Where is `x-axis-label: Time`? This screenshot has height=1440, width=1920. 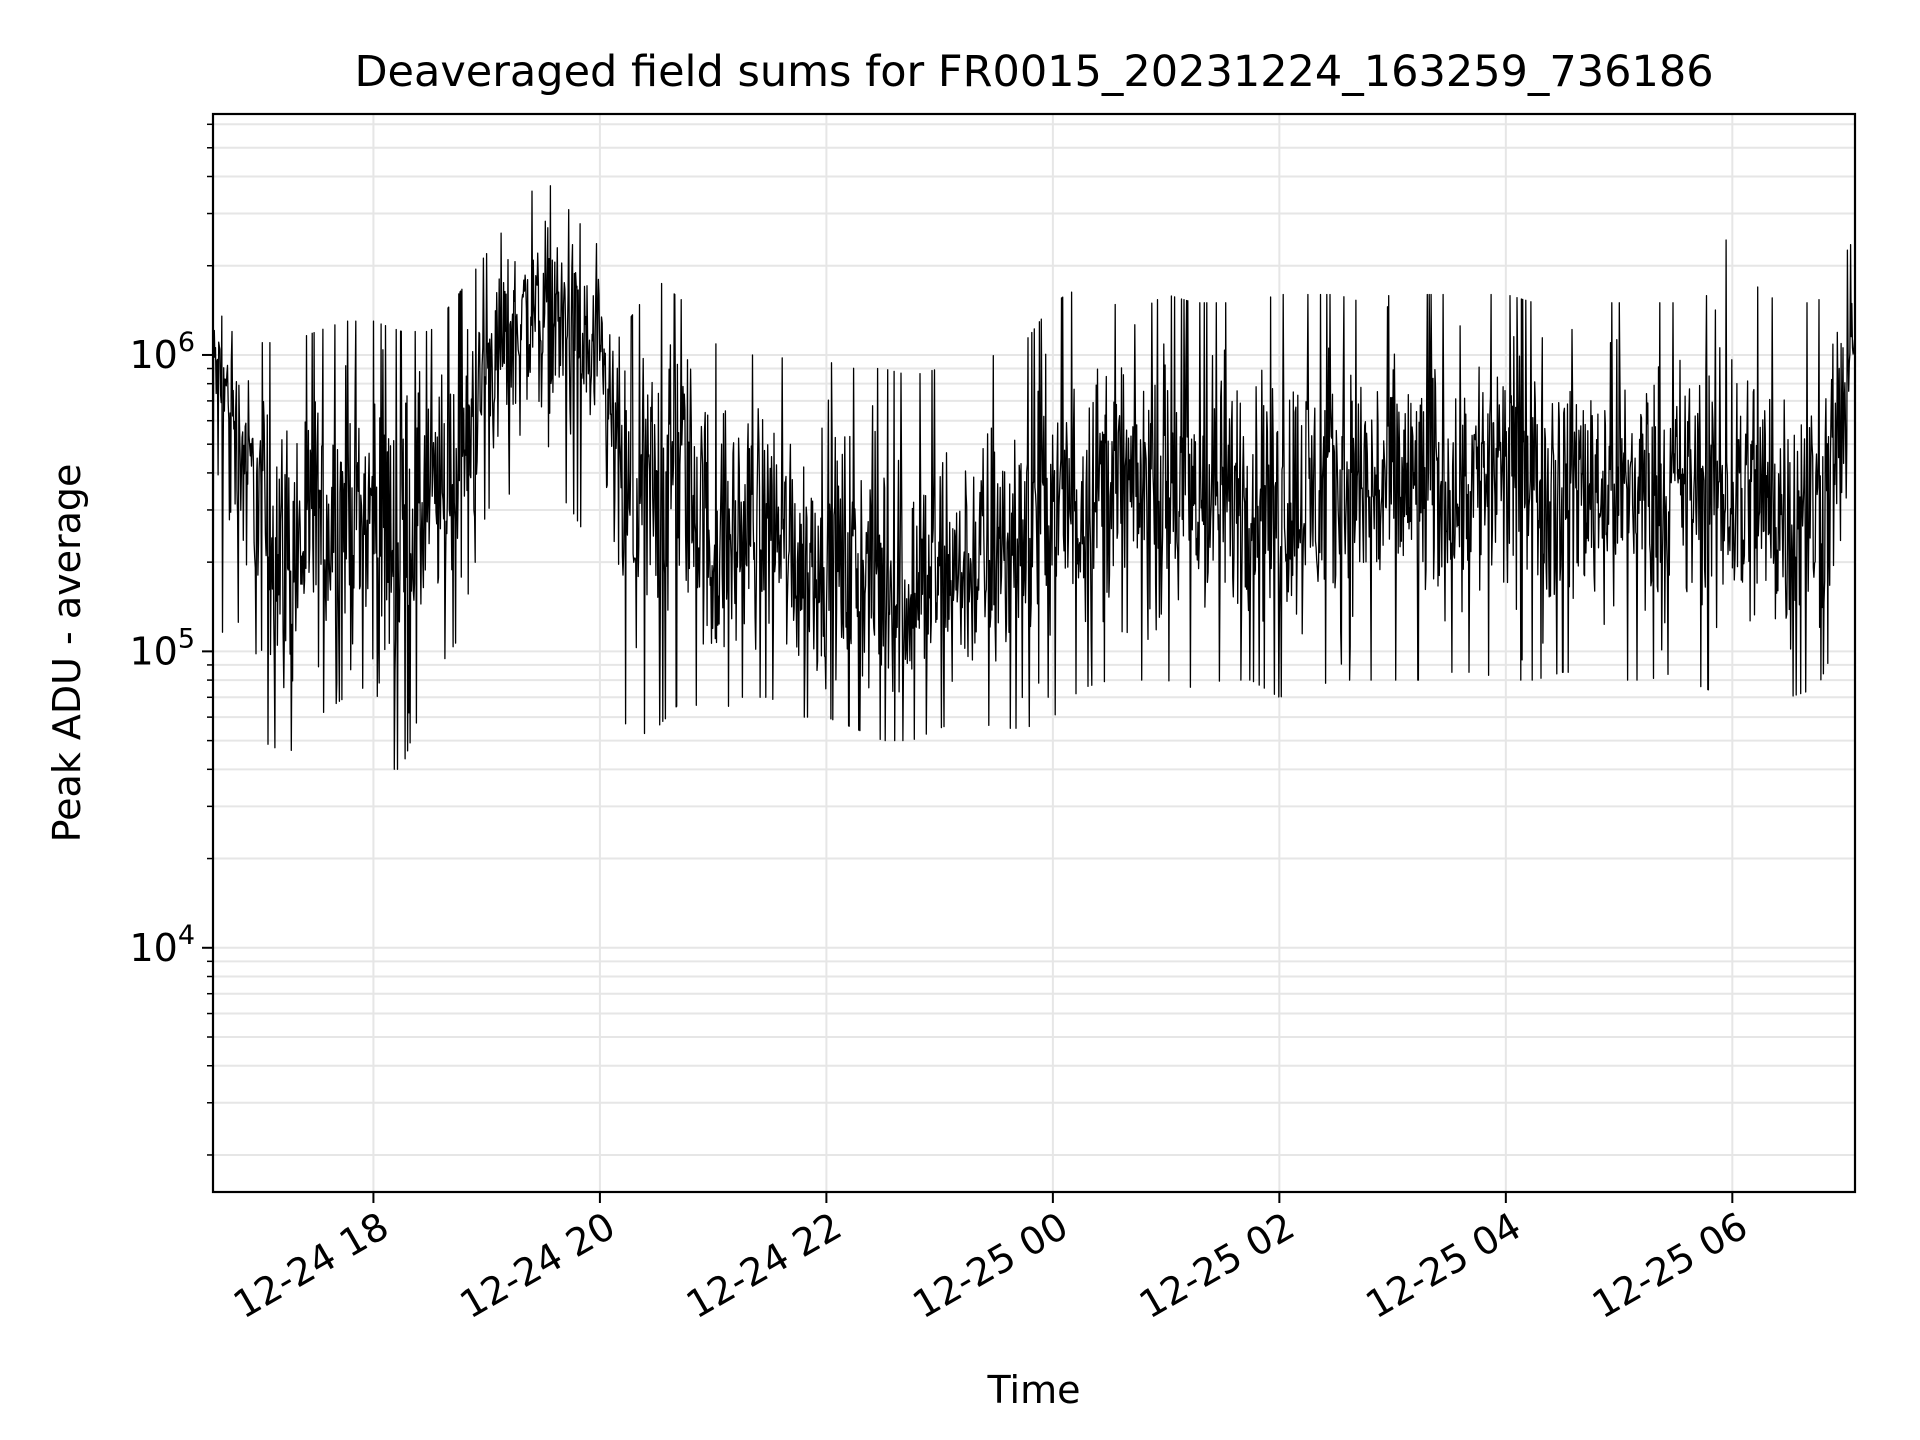 x-axis-label: Time is located at coordinates (1034, 1390).